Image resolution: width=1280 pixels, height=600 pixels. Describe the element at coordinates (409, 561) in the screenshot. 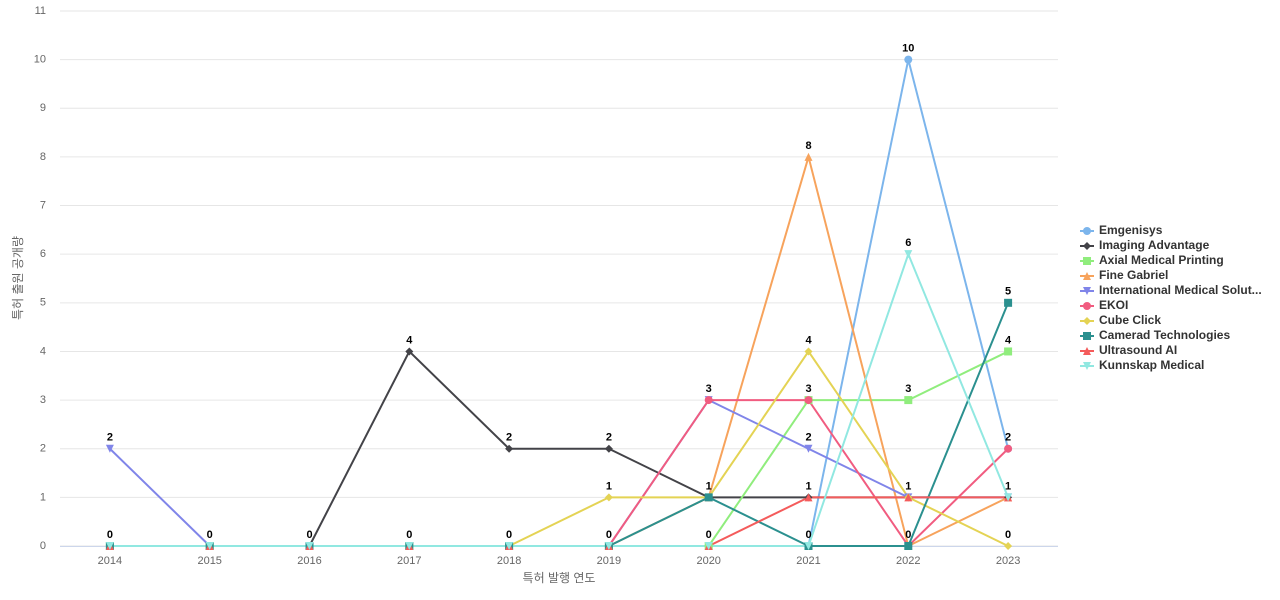

I see `x-tick-label: 2017` at that location.